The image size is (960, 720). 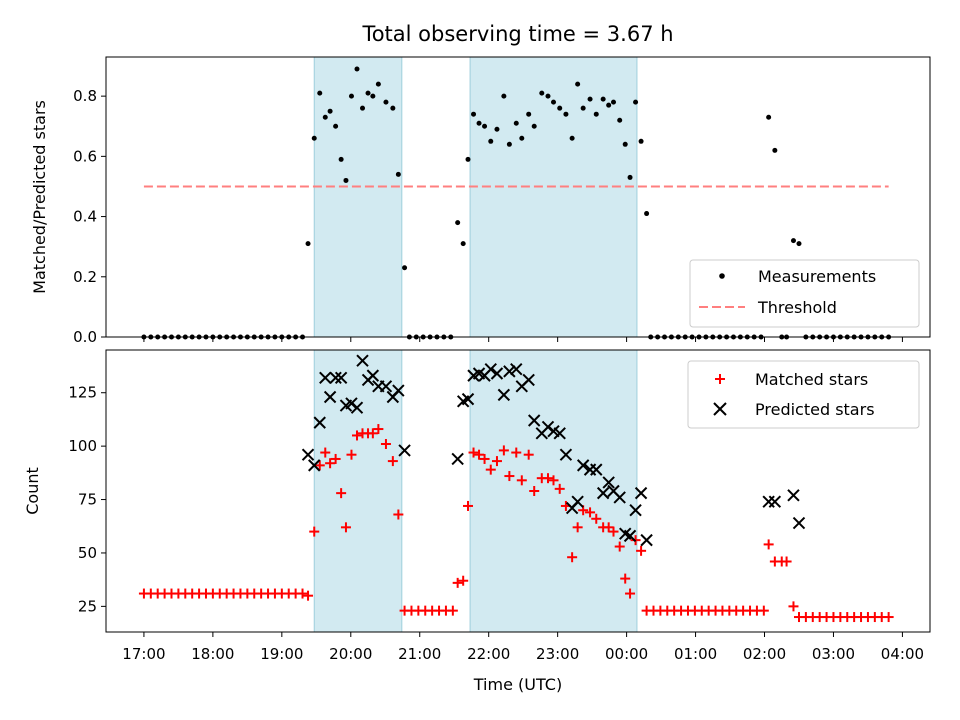 I want to click on x-tick-label: 23:00, so click(x=557, y=654).